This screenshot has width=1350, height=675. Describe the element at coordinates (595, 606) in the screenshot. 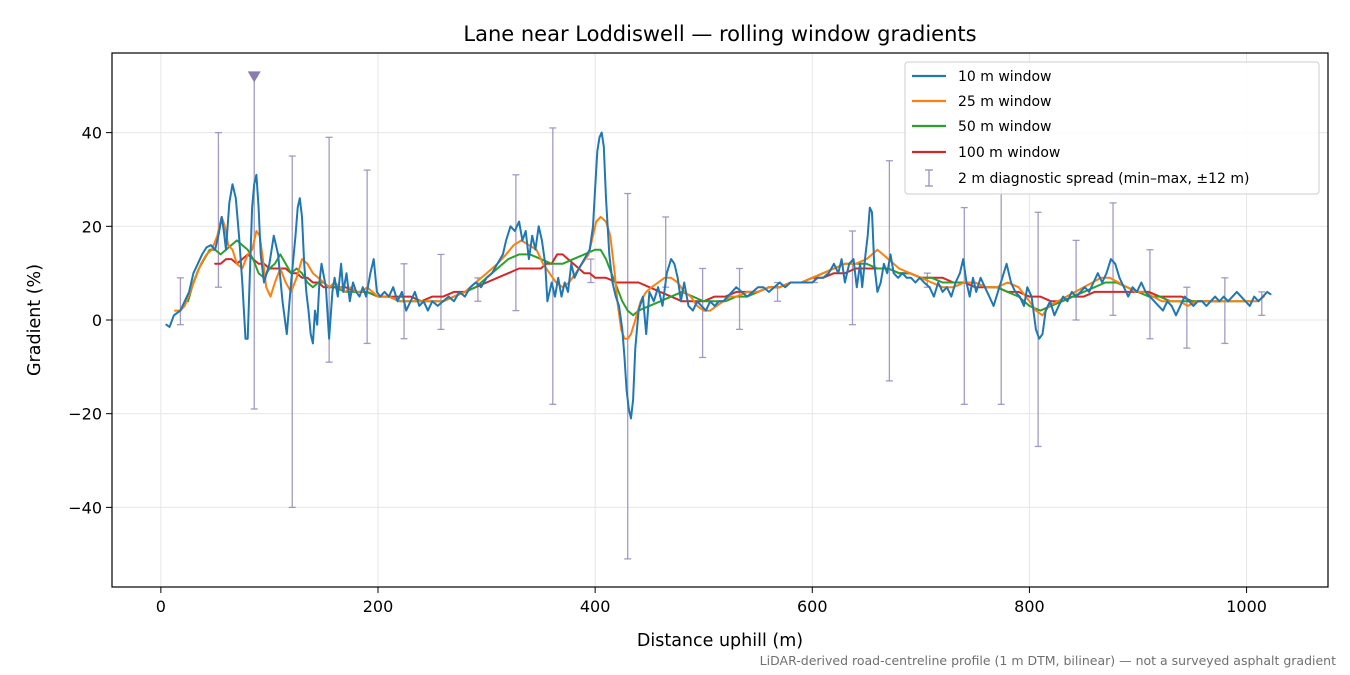

I see `x-tick-label: 400` at that location.